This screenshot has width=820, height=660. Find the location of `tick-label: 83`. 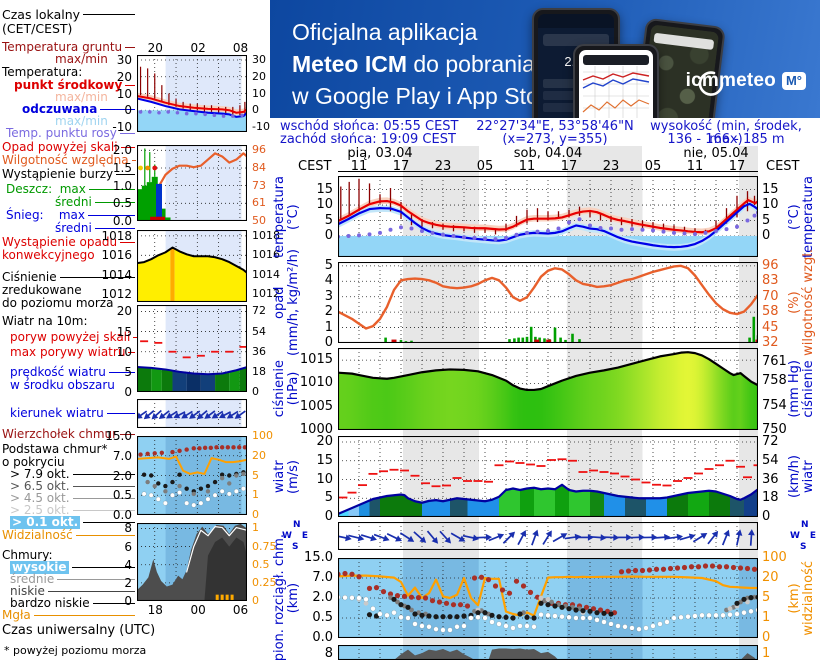

tick-label: 83 is located at coordinates (770, 281).